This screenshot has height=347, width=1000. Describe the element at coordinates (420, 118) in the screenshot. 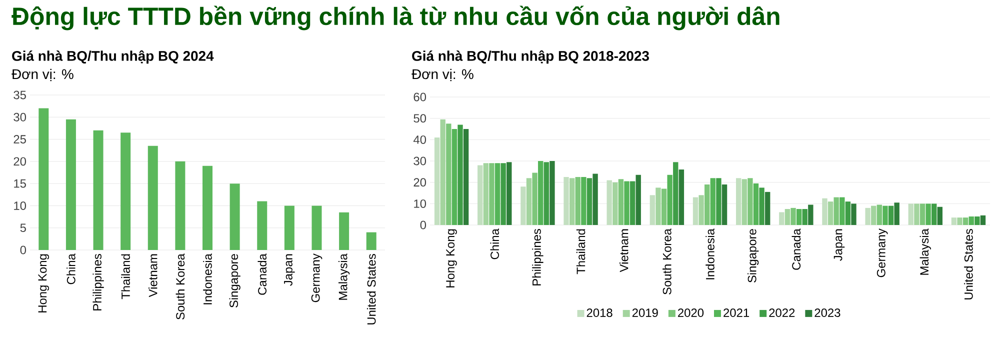

I see `y-tick-label: 50` at that location.